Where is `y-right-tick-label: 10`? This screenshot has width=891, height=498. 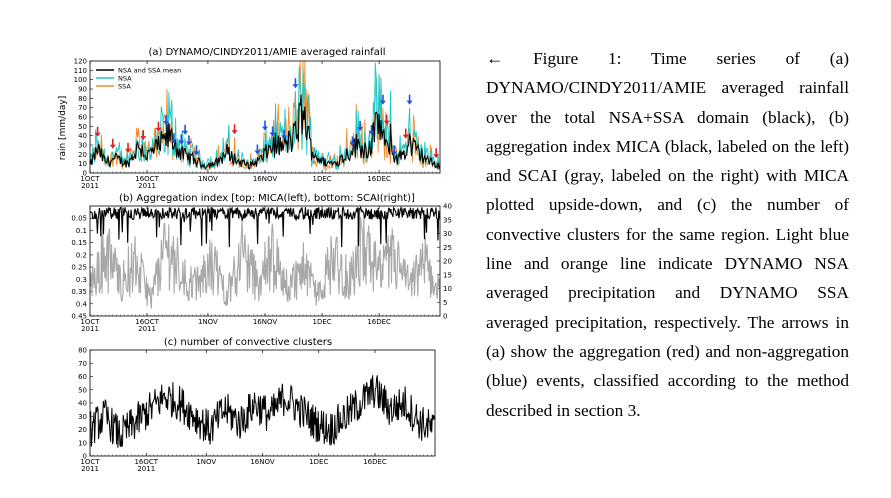 y-right-tick-label: 10 is located at coordinates (447, 289).